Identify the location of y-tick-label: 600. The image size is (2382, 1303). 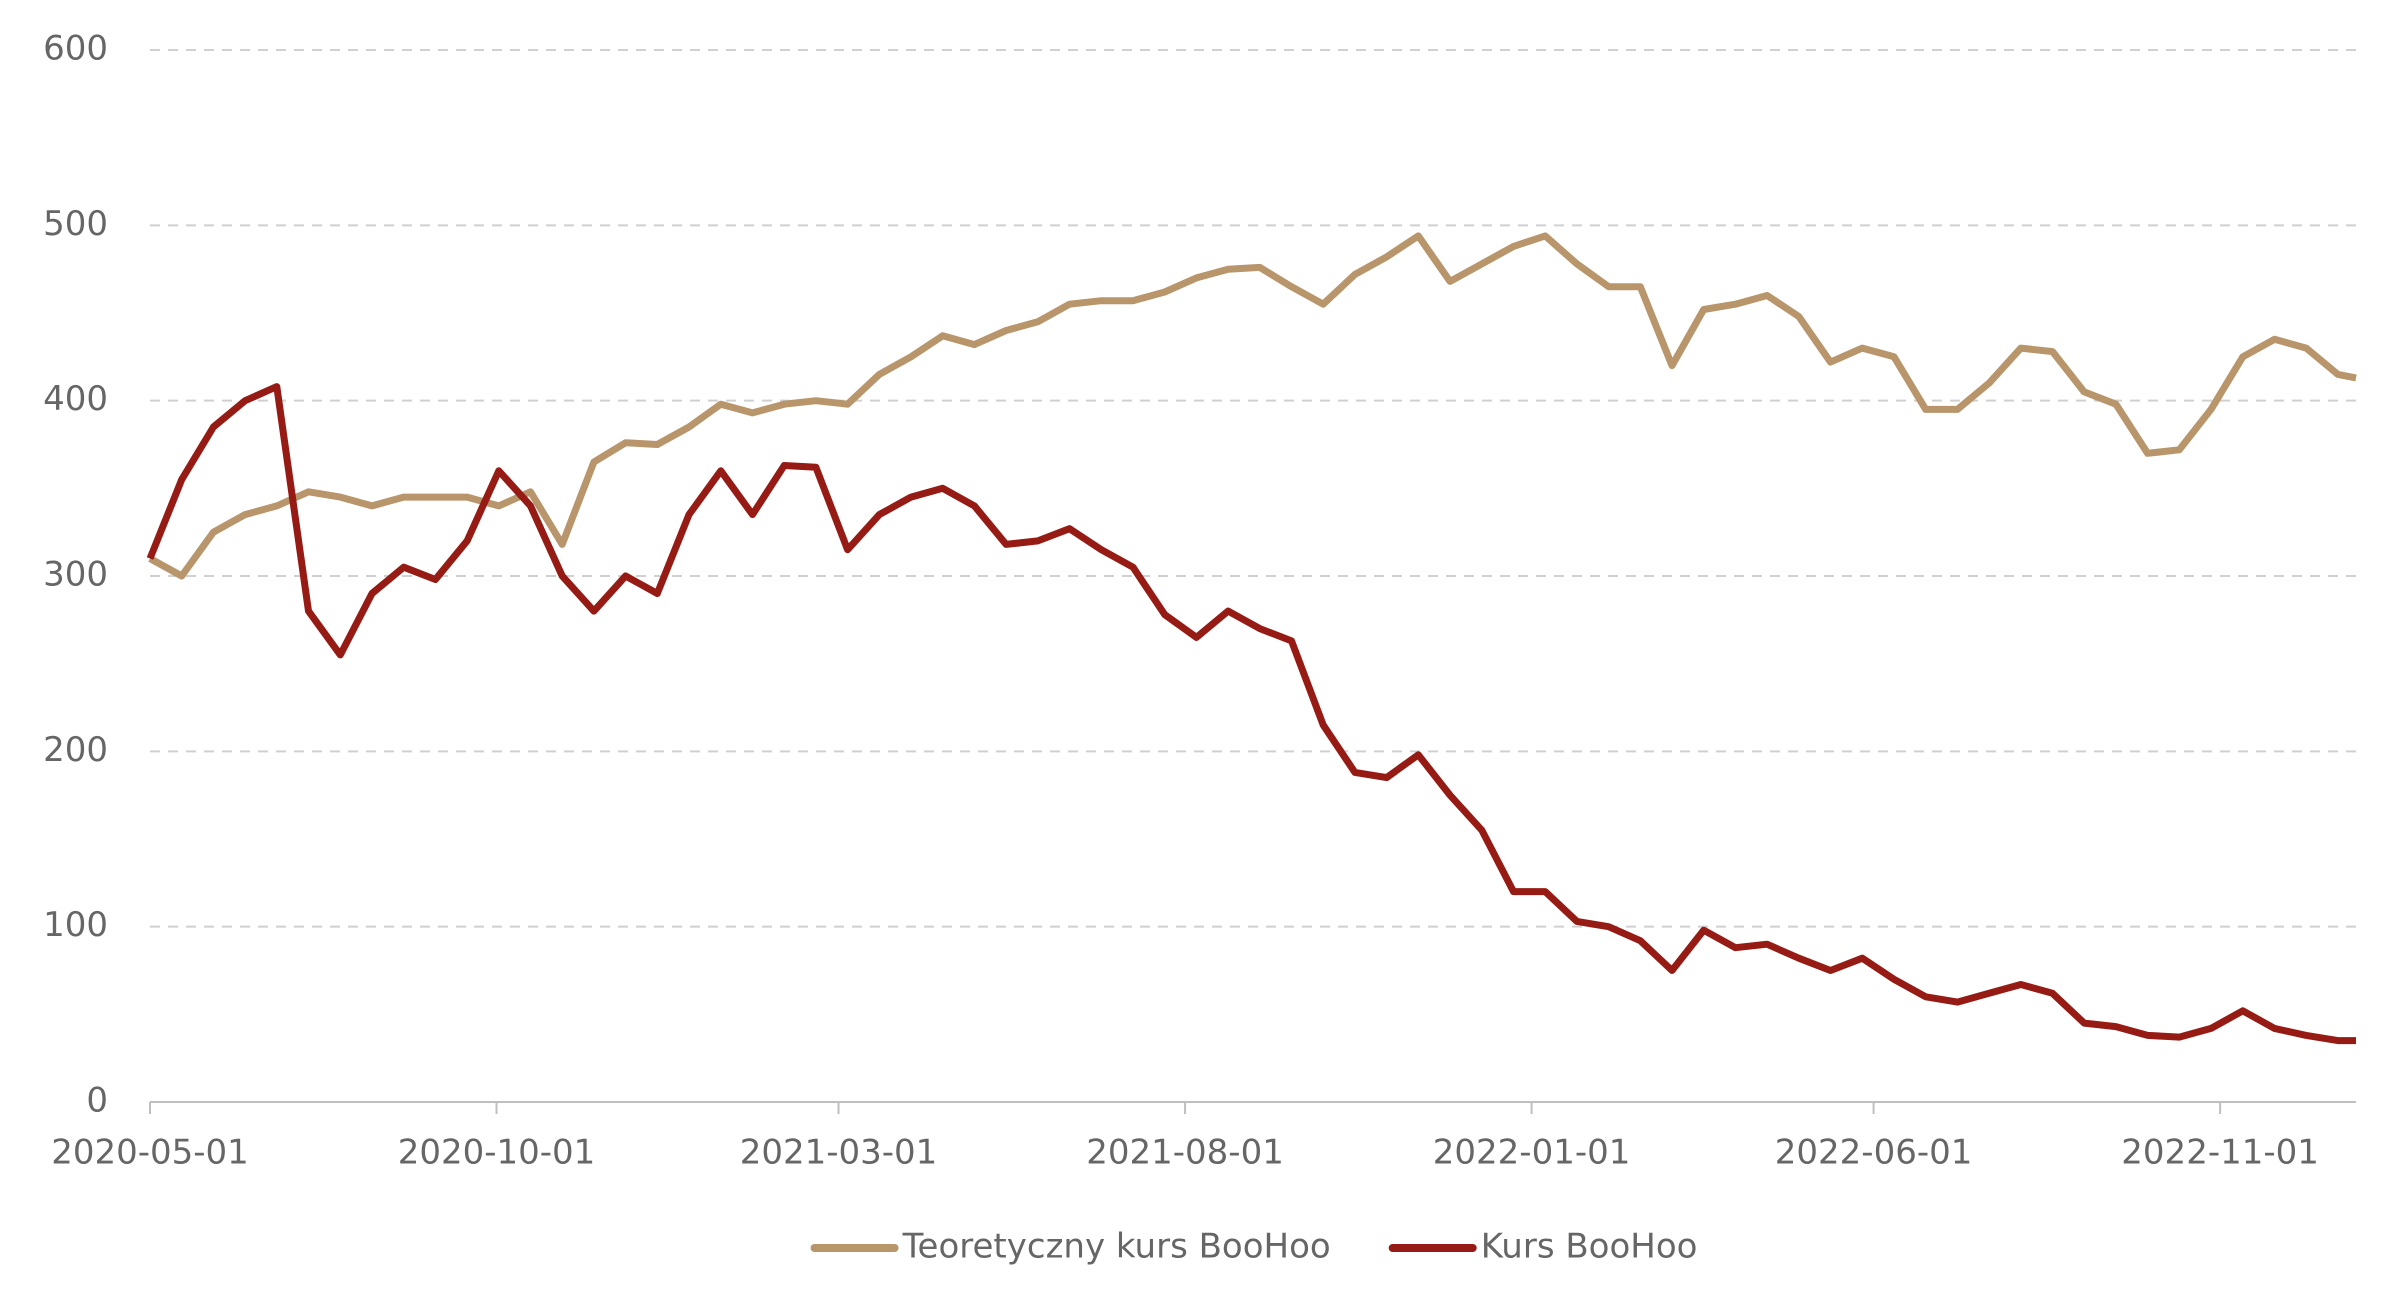
(75, 49).